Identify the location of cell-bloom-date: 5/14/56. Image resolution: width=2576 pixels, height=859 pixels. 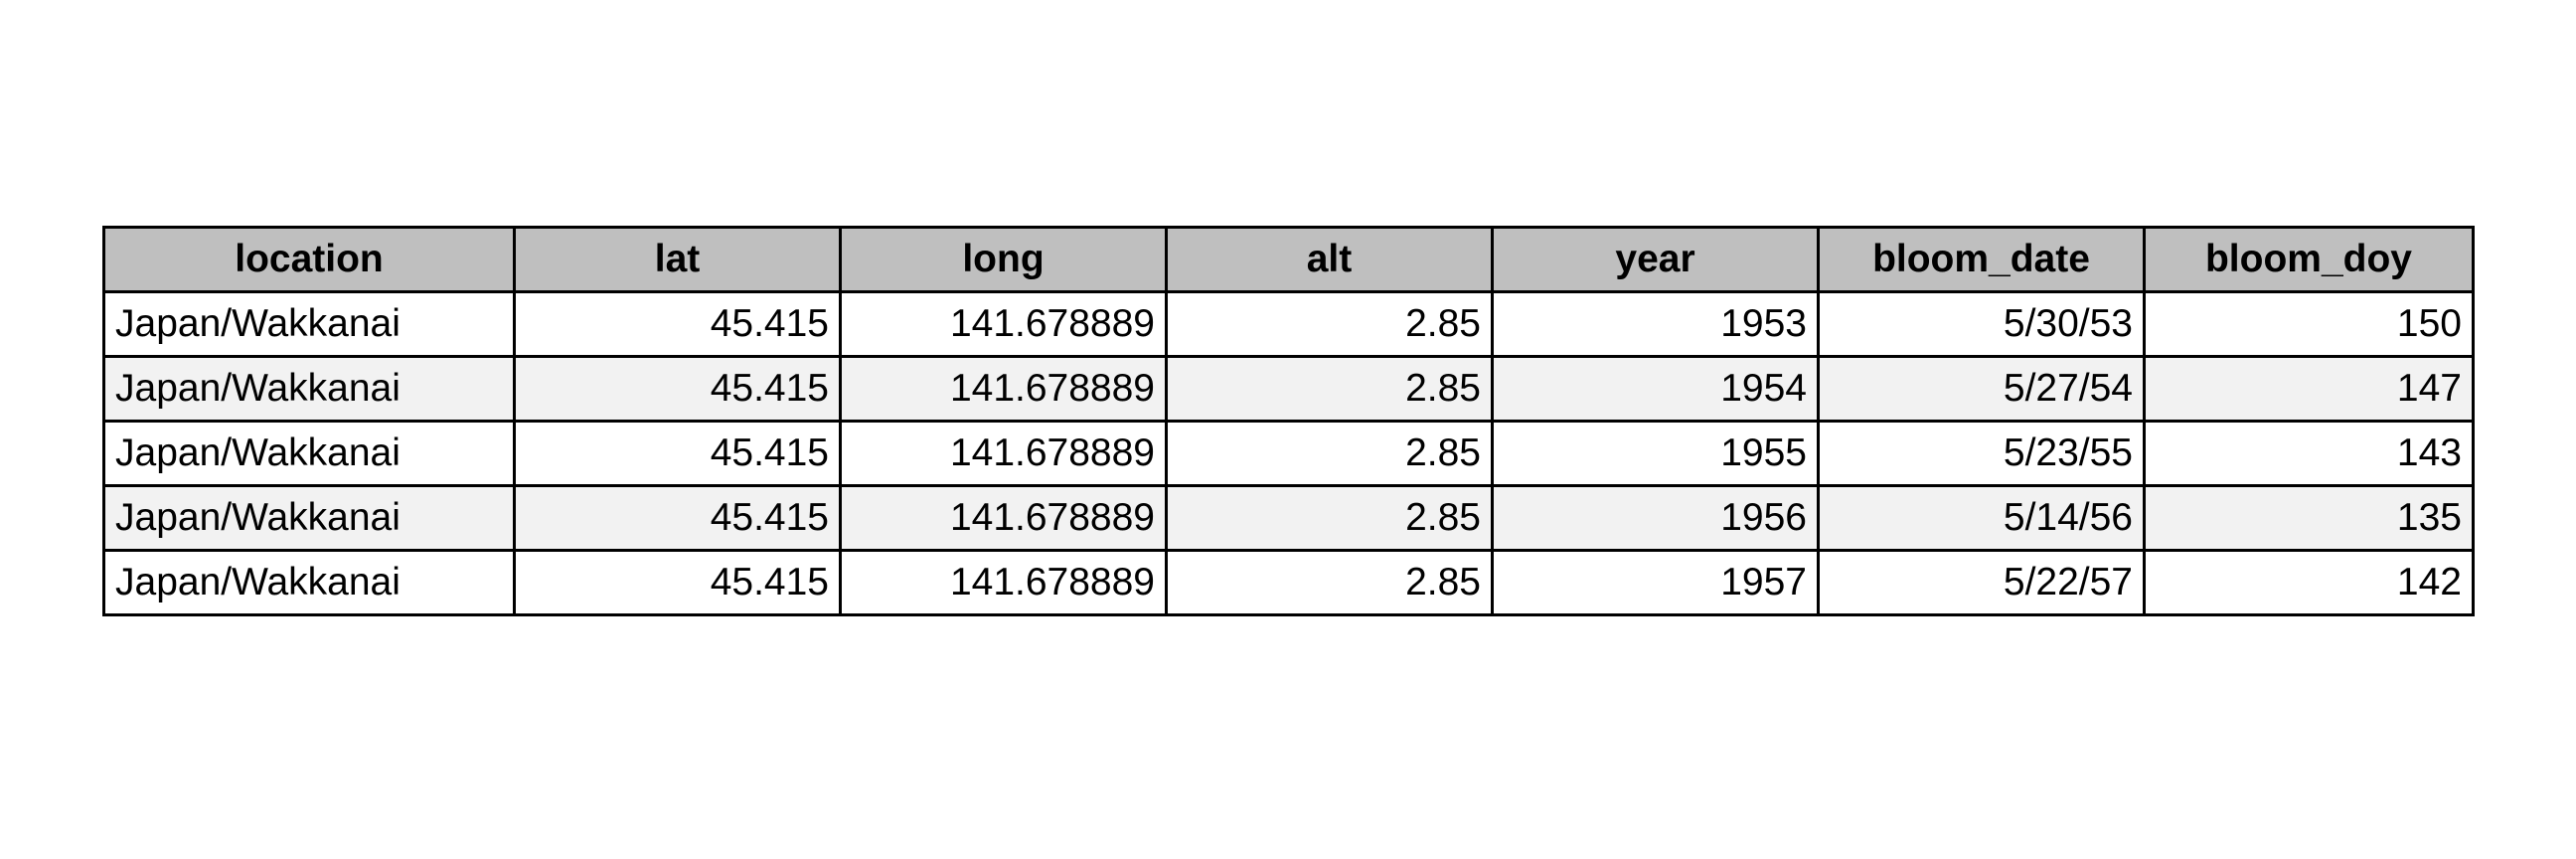
(1981, 518).